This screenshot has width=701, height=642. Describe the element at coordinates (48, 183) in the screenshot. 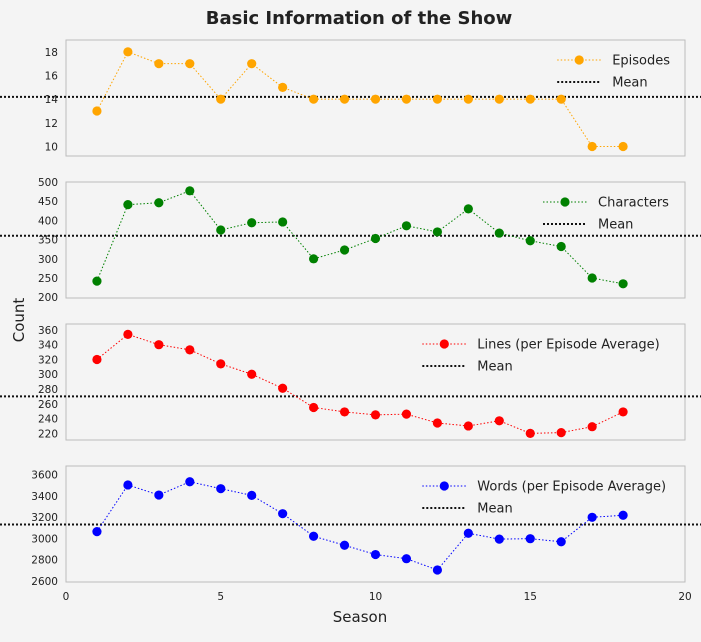

I see `y-tick-label: 500` at that location.